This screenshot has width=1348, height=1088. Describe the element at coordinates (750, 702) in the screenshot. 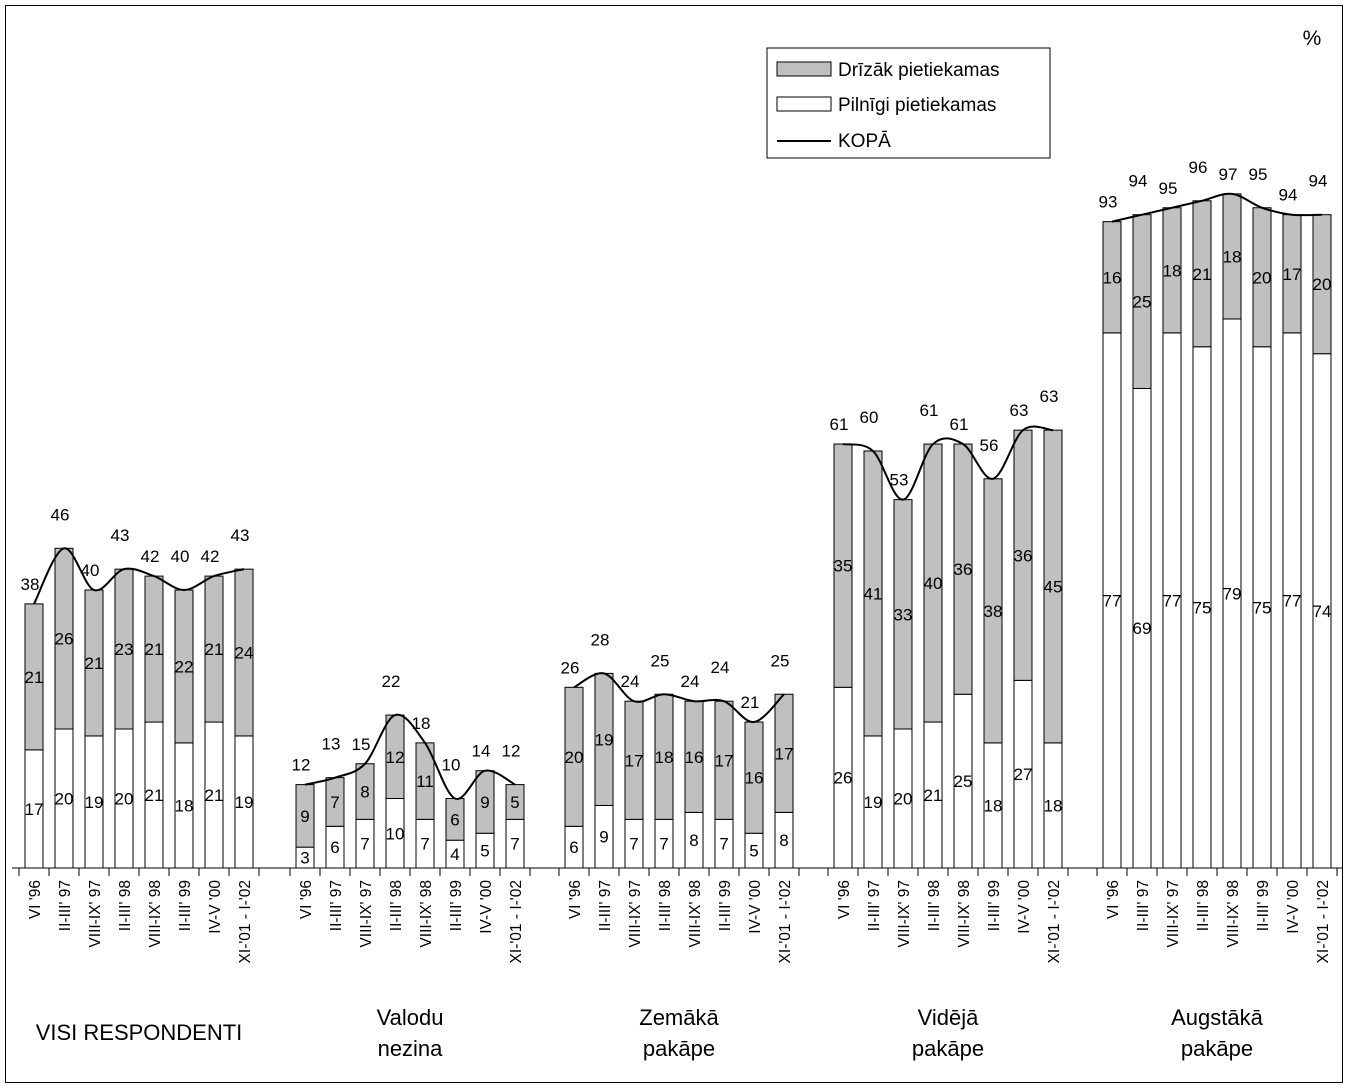

I see `data-label-kopa: 21` at that location.